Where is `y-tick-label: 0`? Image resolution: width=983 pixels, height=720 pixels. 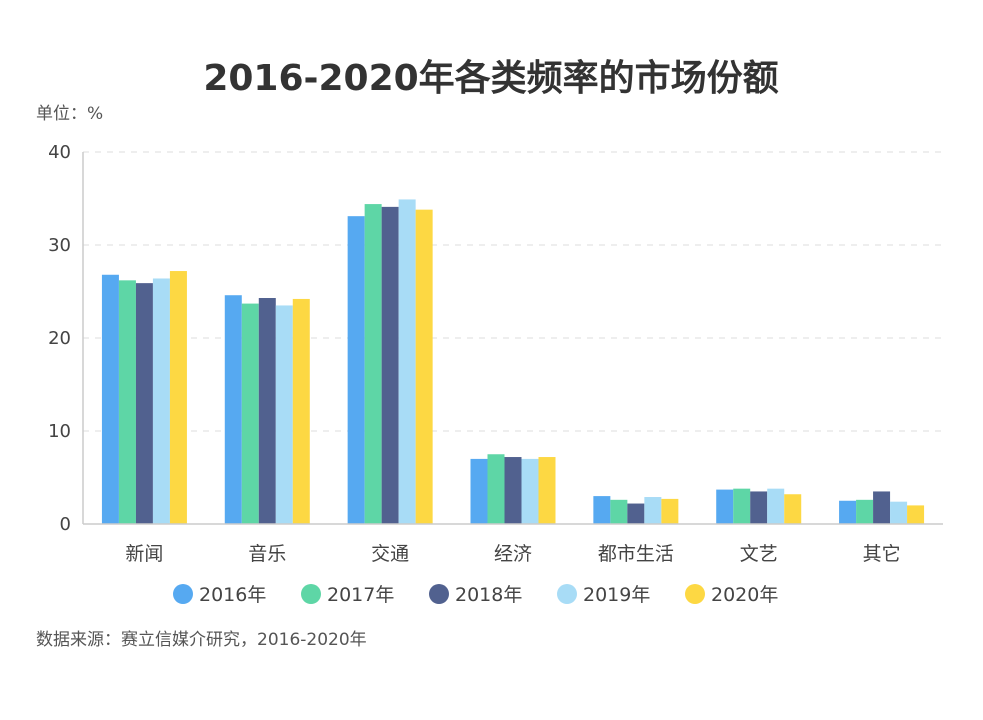 y-tick-label: 0 is located at coordinates (65, 524).